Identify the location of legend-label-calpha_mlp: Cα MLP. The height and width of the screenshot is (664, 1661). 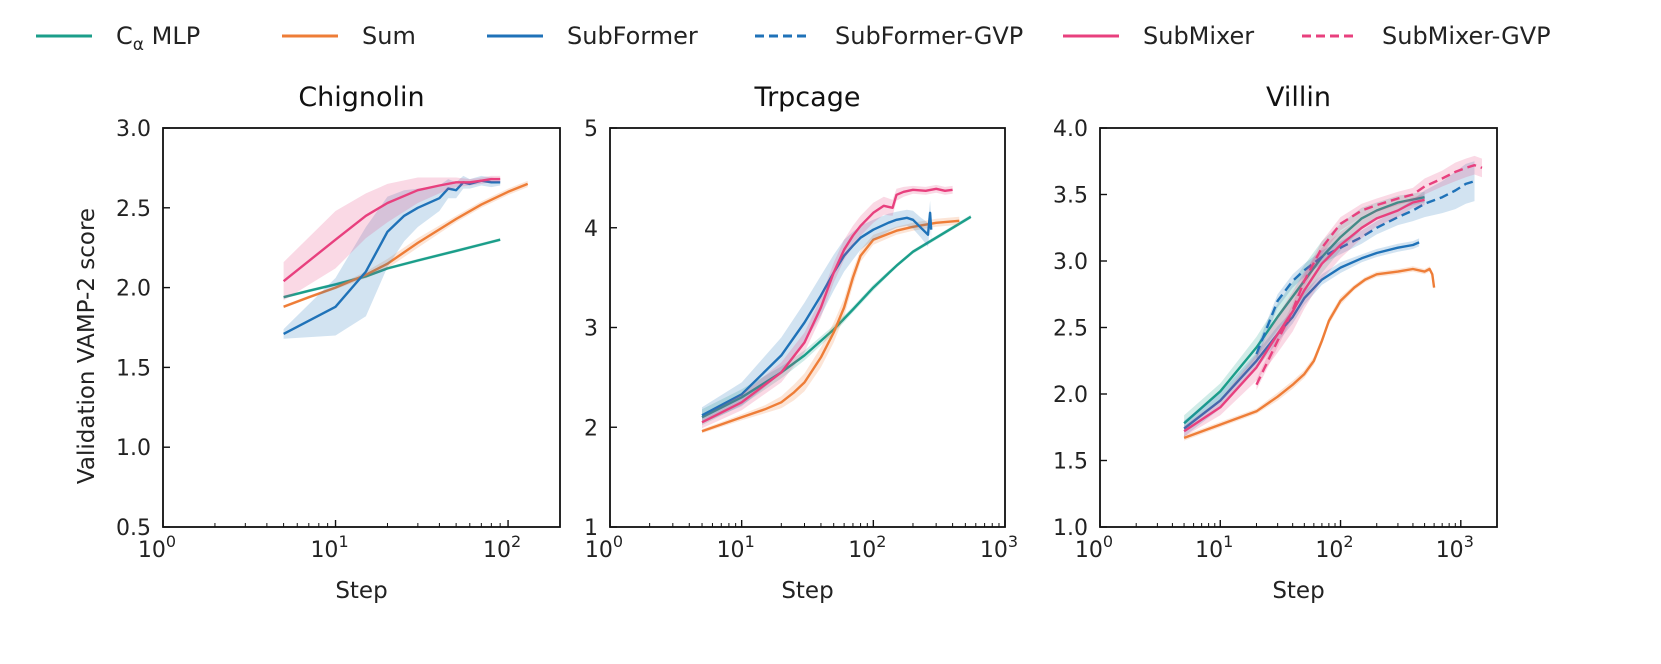
(158, 38).